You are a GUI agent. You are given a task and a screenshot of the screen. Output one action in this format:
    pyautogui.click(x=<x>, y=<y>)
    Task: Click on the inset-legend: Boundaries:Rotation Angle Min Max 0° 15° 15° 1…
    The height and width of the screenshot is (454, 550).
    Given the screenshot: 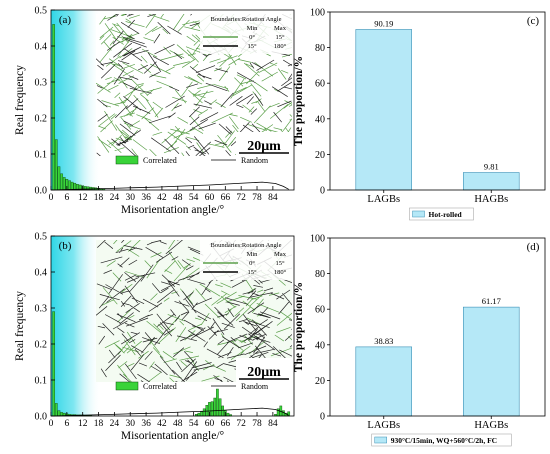 What is the action you would take?
    pyautogui.click(x=246, y=260)
    